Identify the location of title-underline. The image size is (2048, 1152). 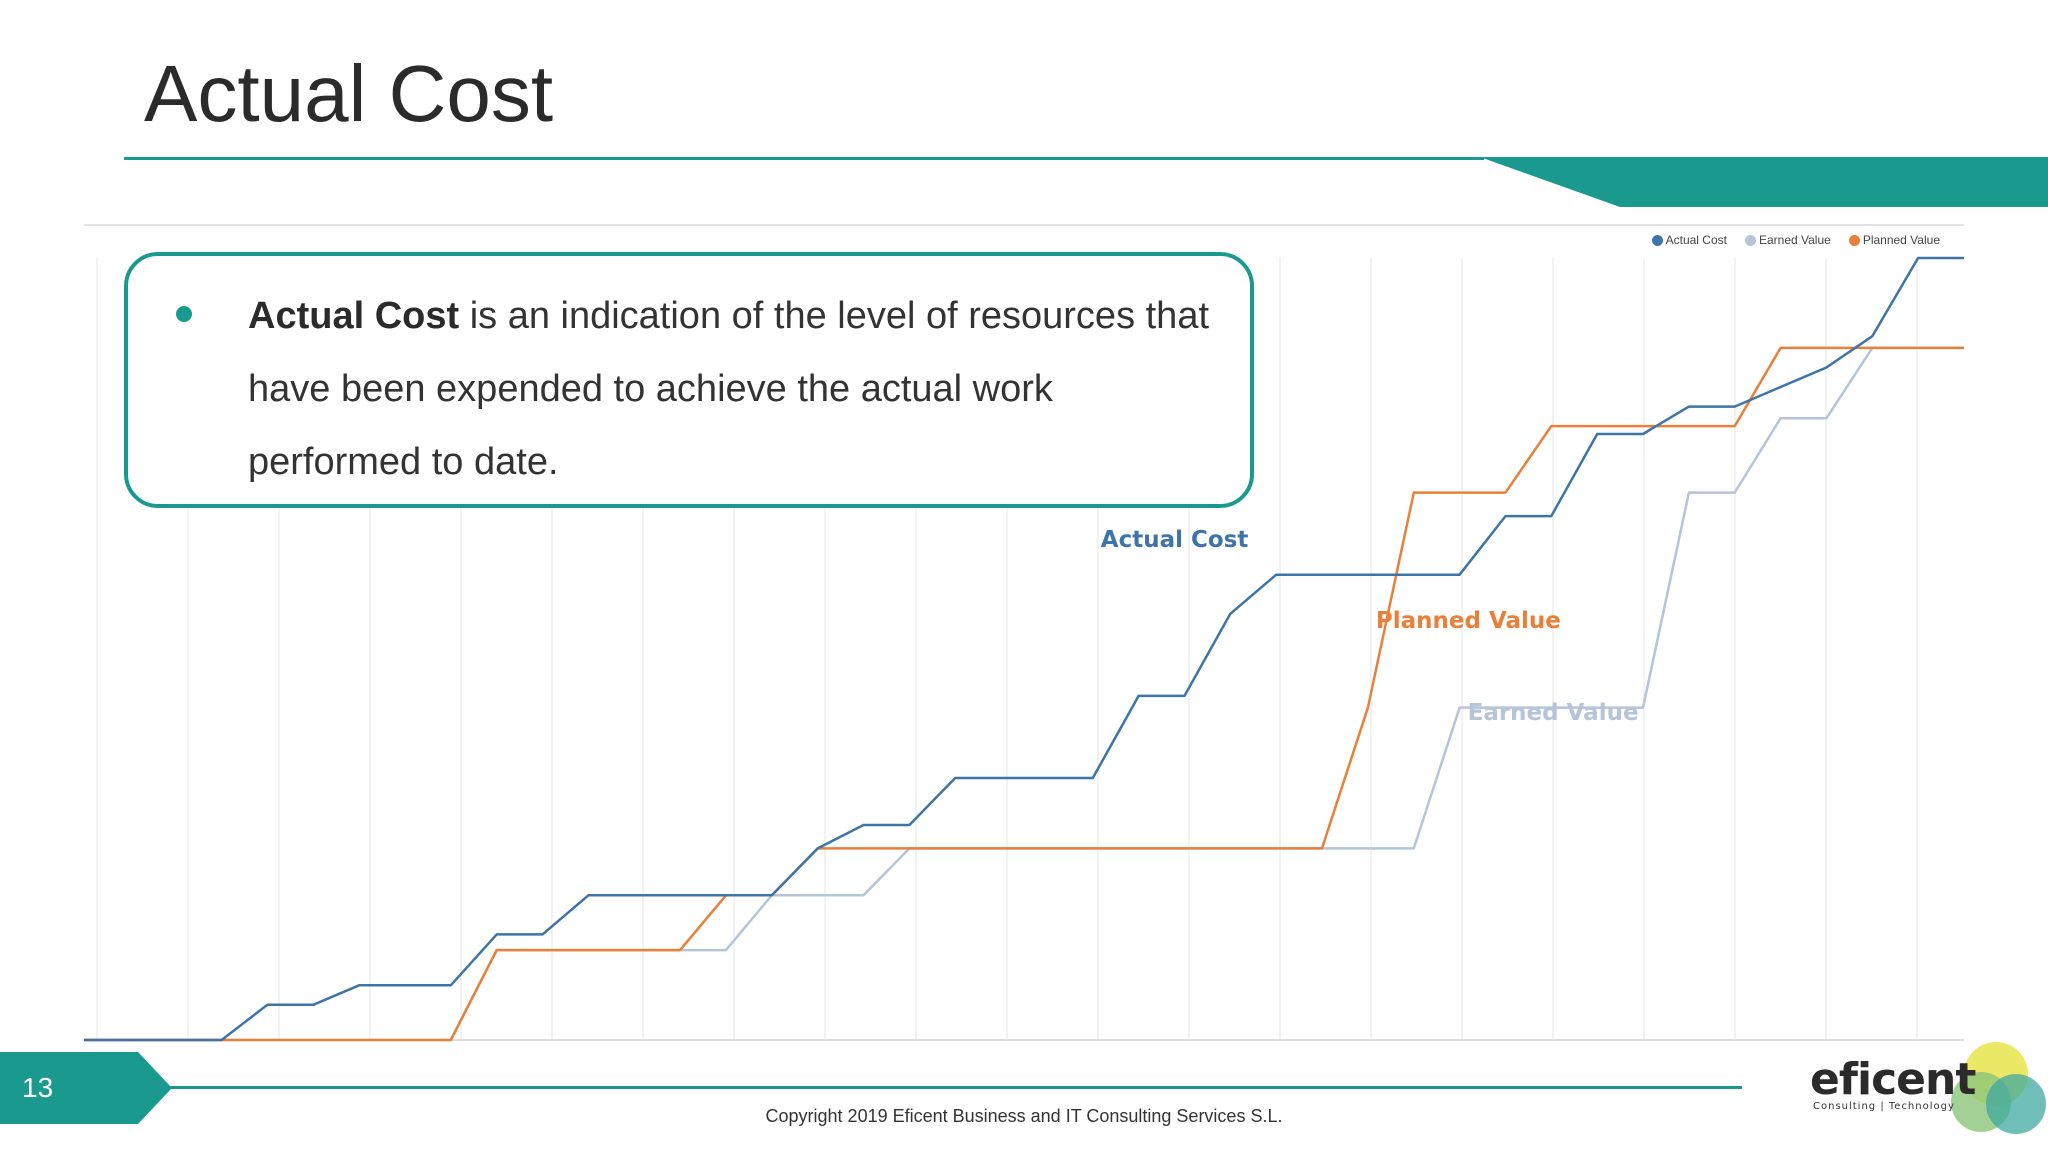
(804, 158).